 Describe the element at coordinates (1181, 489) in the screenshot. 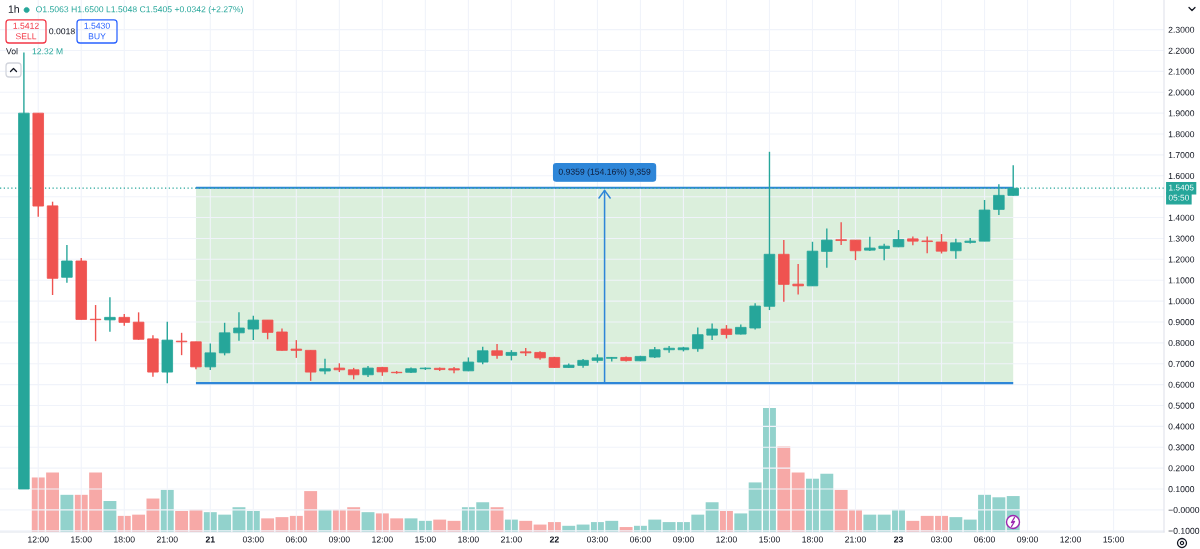

I see `y-tick-label: 0.1000` at that location.